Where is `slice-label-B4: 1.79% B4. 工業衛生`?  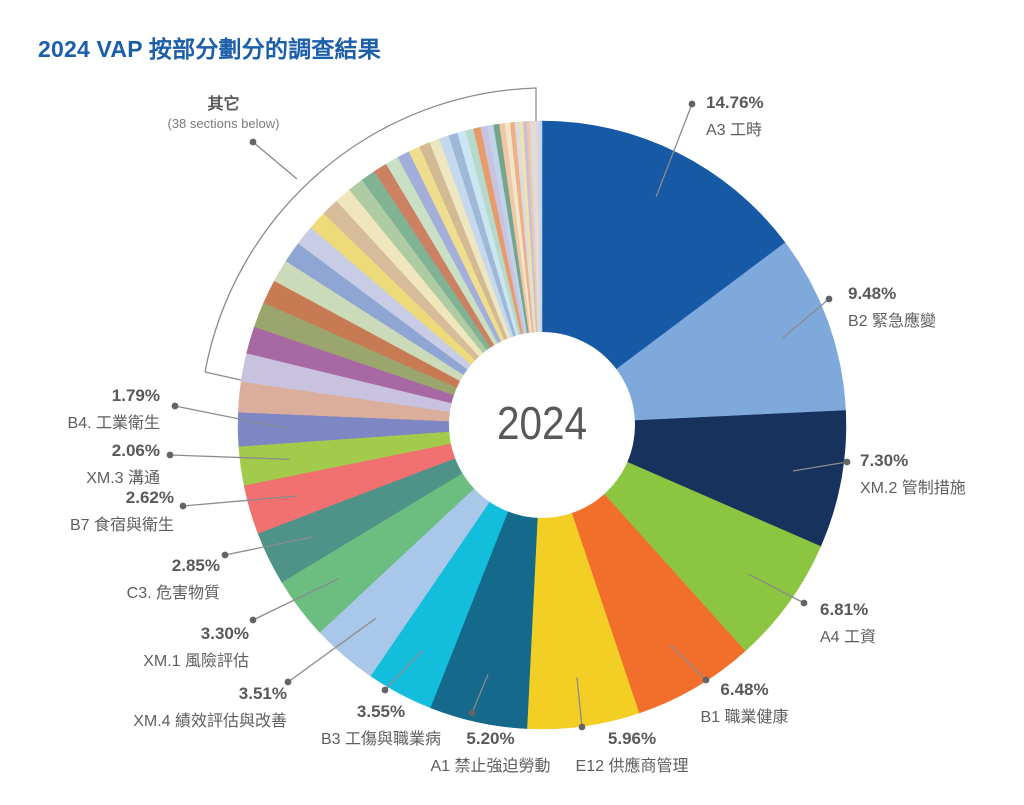 slice-label-B4: 1.79% B4. 工業衛生 is located at coordinates (114, 410).